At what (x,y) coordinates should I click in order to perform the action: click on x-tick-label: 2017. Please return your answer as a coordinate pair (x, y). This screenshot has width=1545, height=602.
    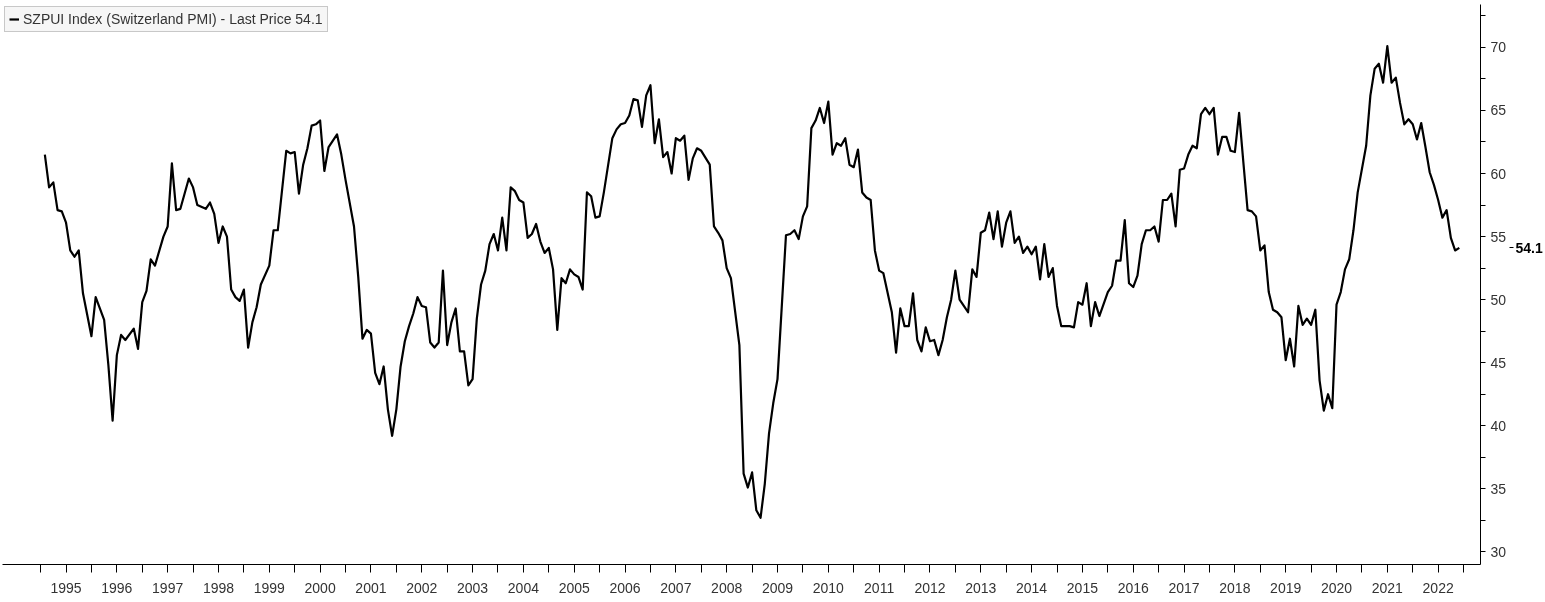
    Looking at the image, I should click on (1184, 587).